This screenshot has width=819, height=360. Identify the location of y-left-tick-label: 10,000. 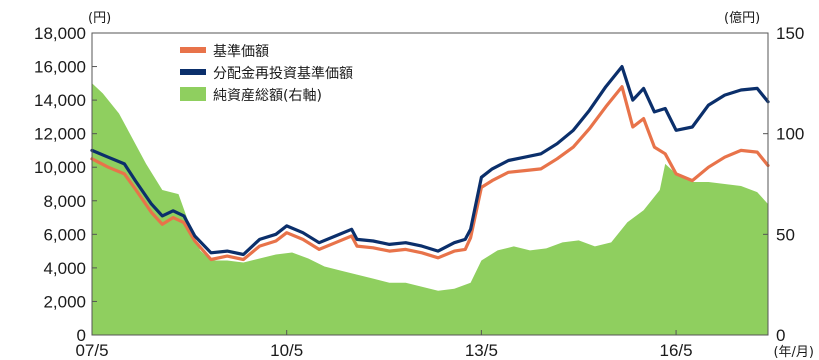
(60, 167).